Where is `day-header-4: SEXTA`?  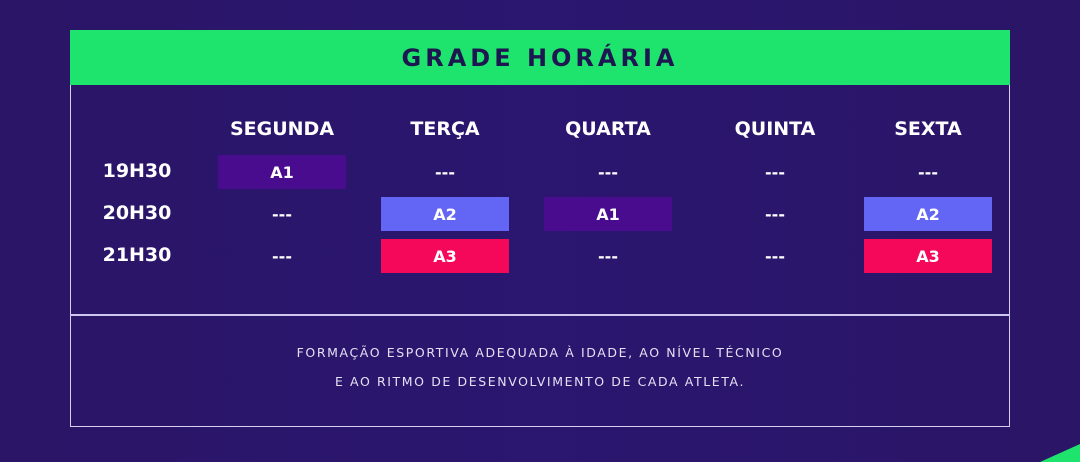 day-header-4: SEXTA is located at coordinates (928, 129).